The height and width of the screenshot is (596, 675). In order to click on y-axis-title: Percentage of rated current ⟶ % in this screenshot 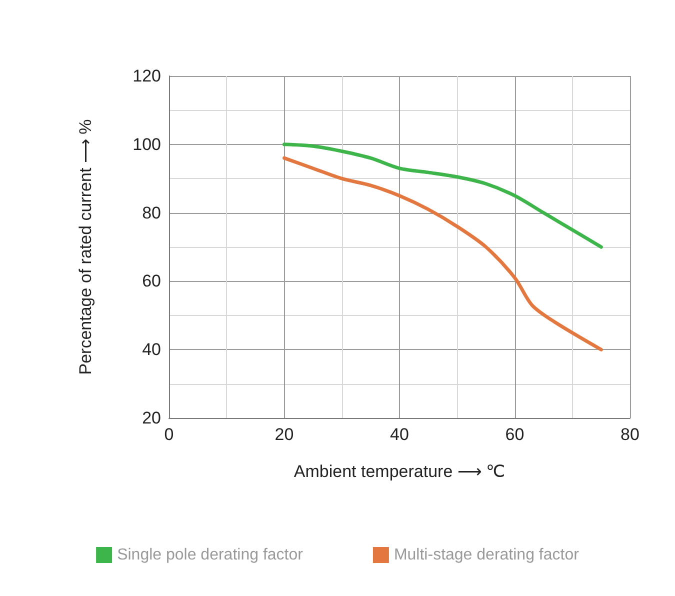, I will do `click(85, 247)`.